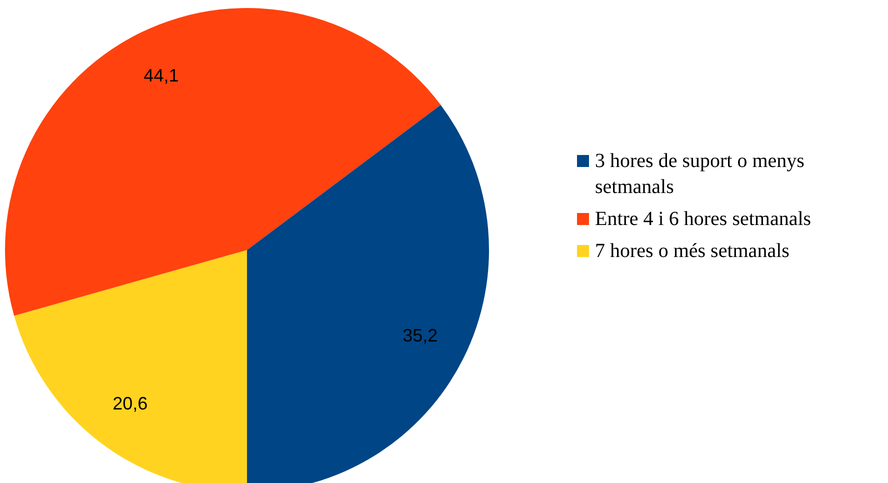 The width and height of the screenshot is (888, 483). I want to click on legend-label: 7 hores o més setmanals, so click(692, 251).